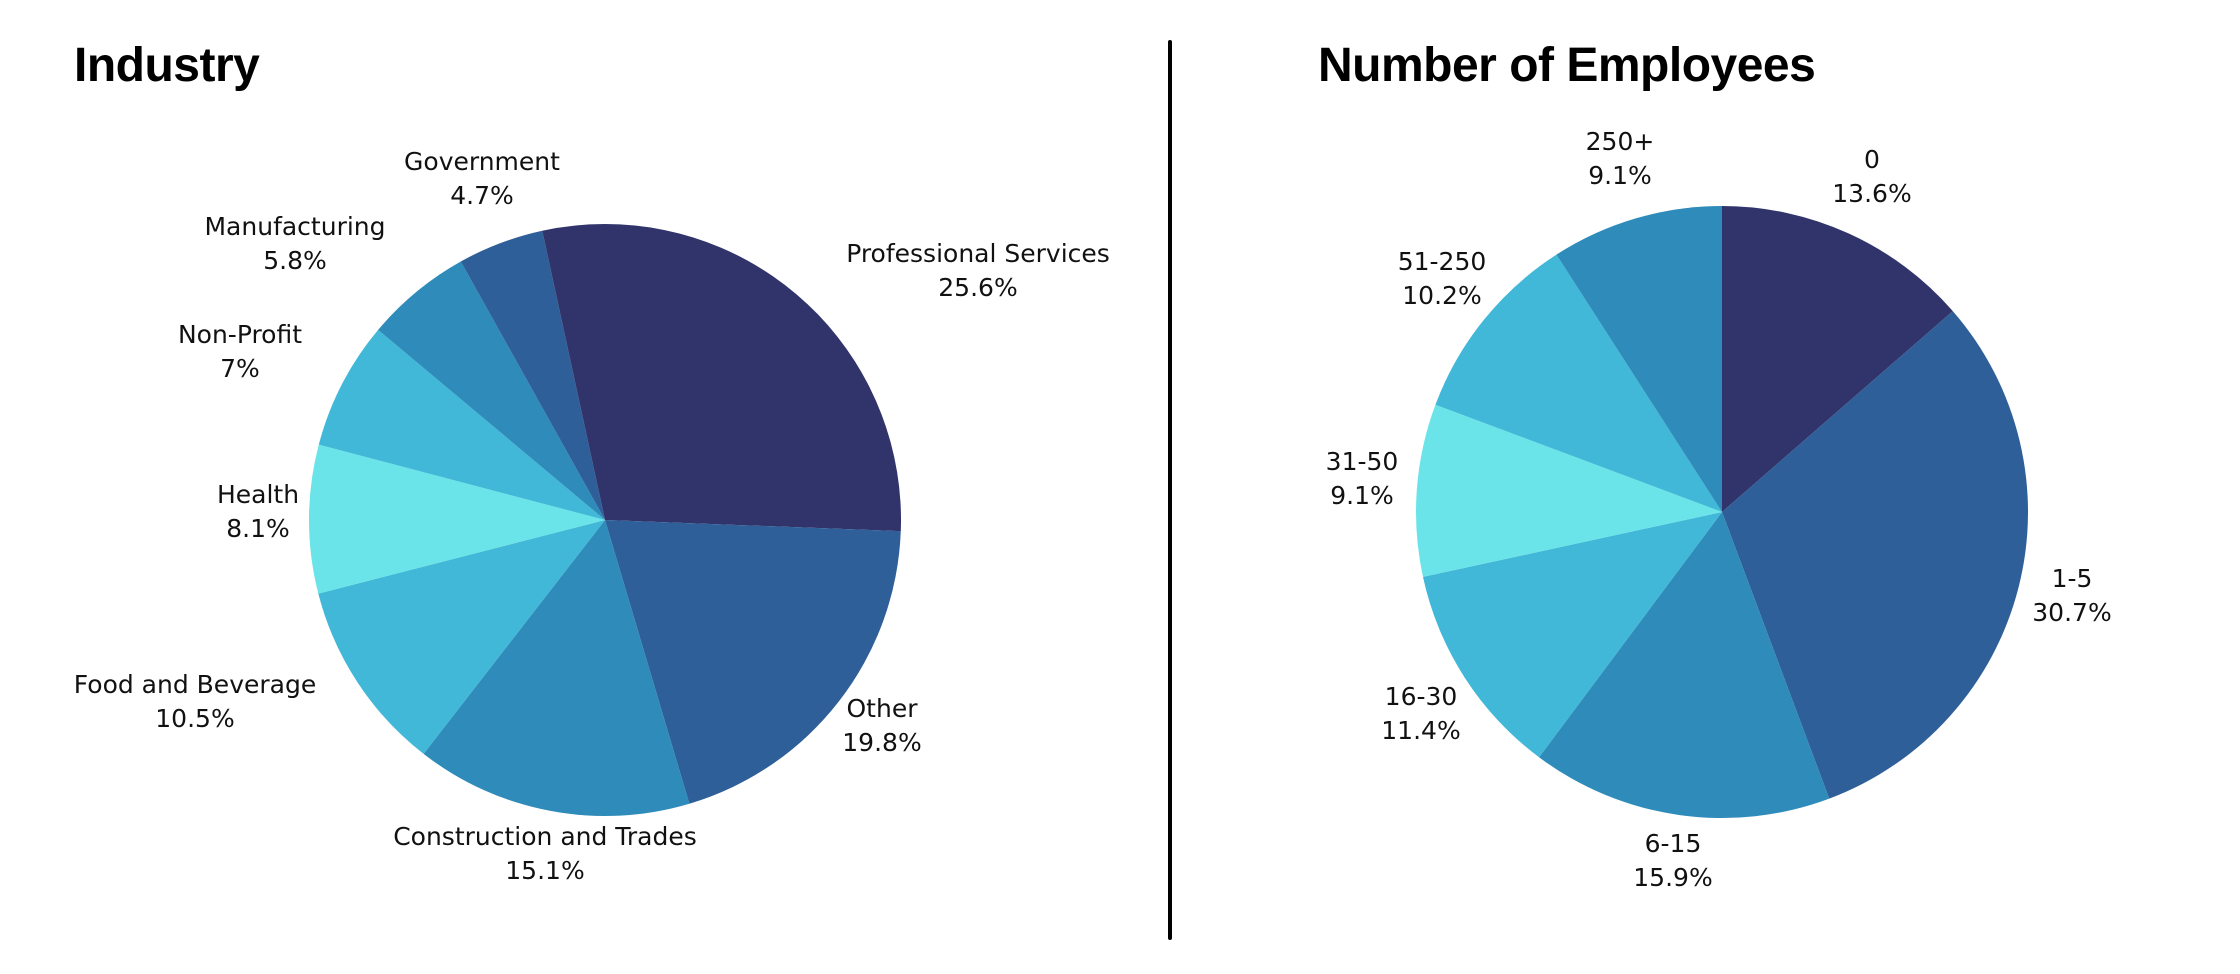 This screenshot has width=2240, height=974. Describe the element at coordinates (1442, 261) in the screenshot. I see `slice-label-51-250: 51-250` at that location.